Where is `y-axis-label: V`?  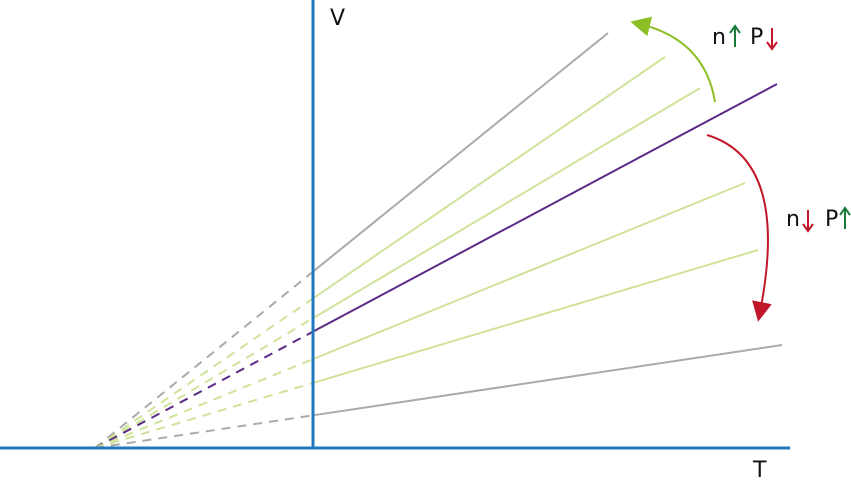 y-axis-label: V is located at coordinates (337, 18).